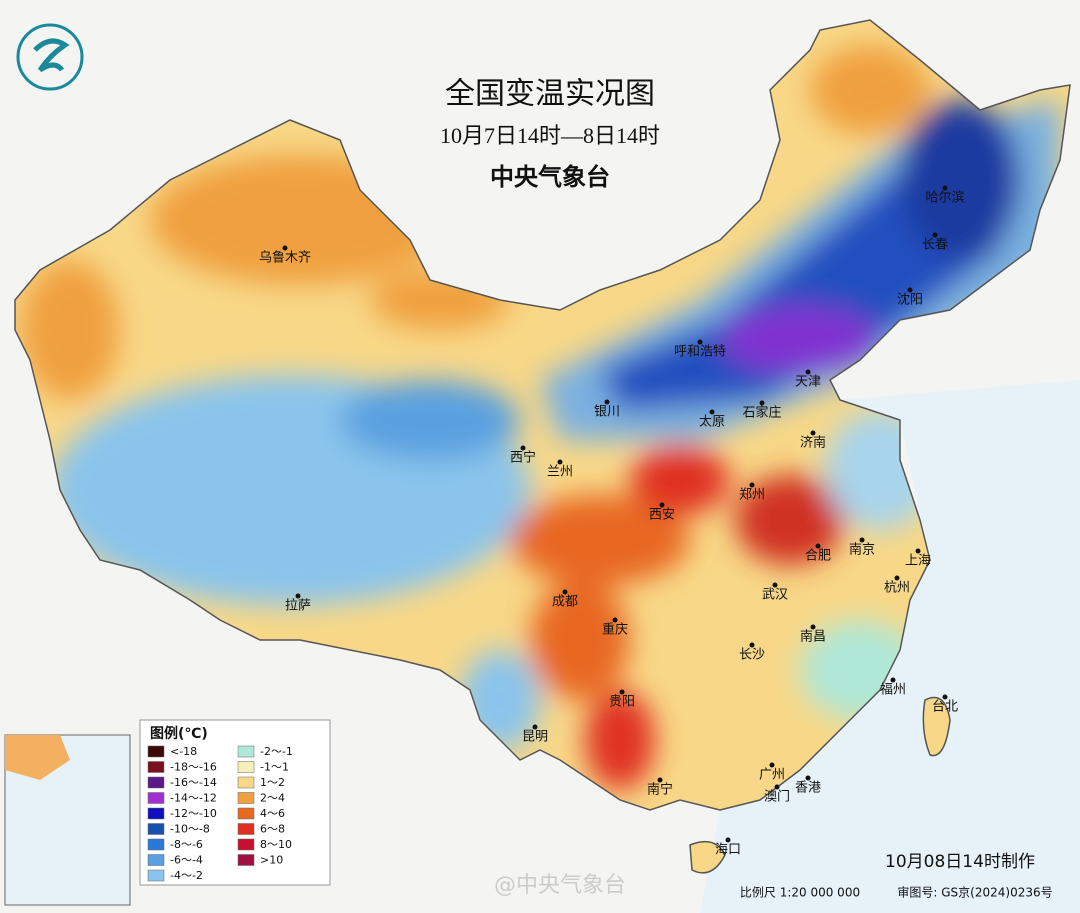  Describe the element at coordinates (535, 737) in the screenshot. I see `city-label: 昆明` at that location.